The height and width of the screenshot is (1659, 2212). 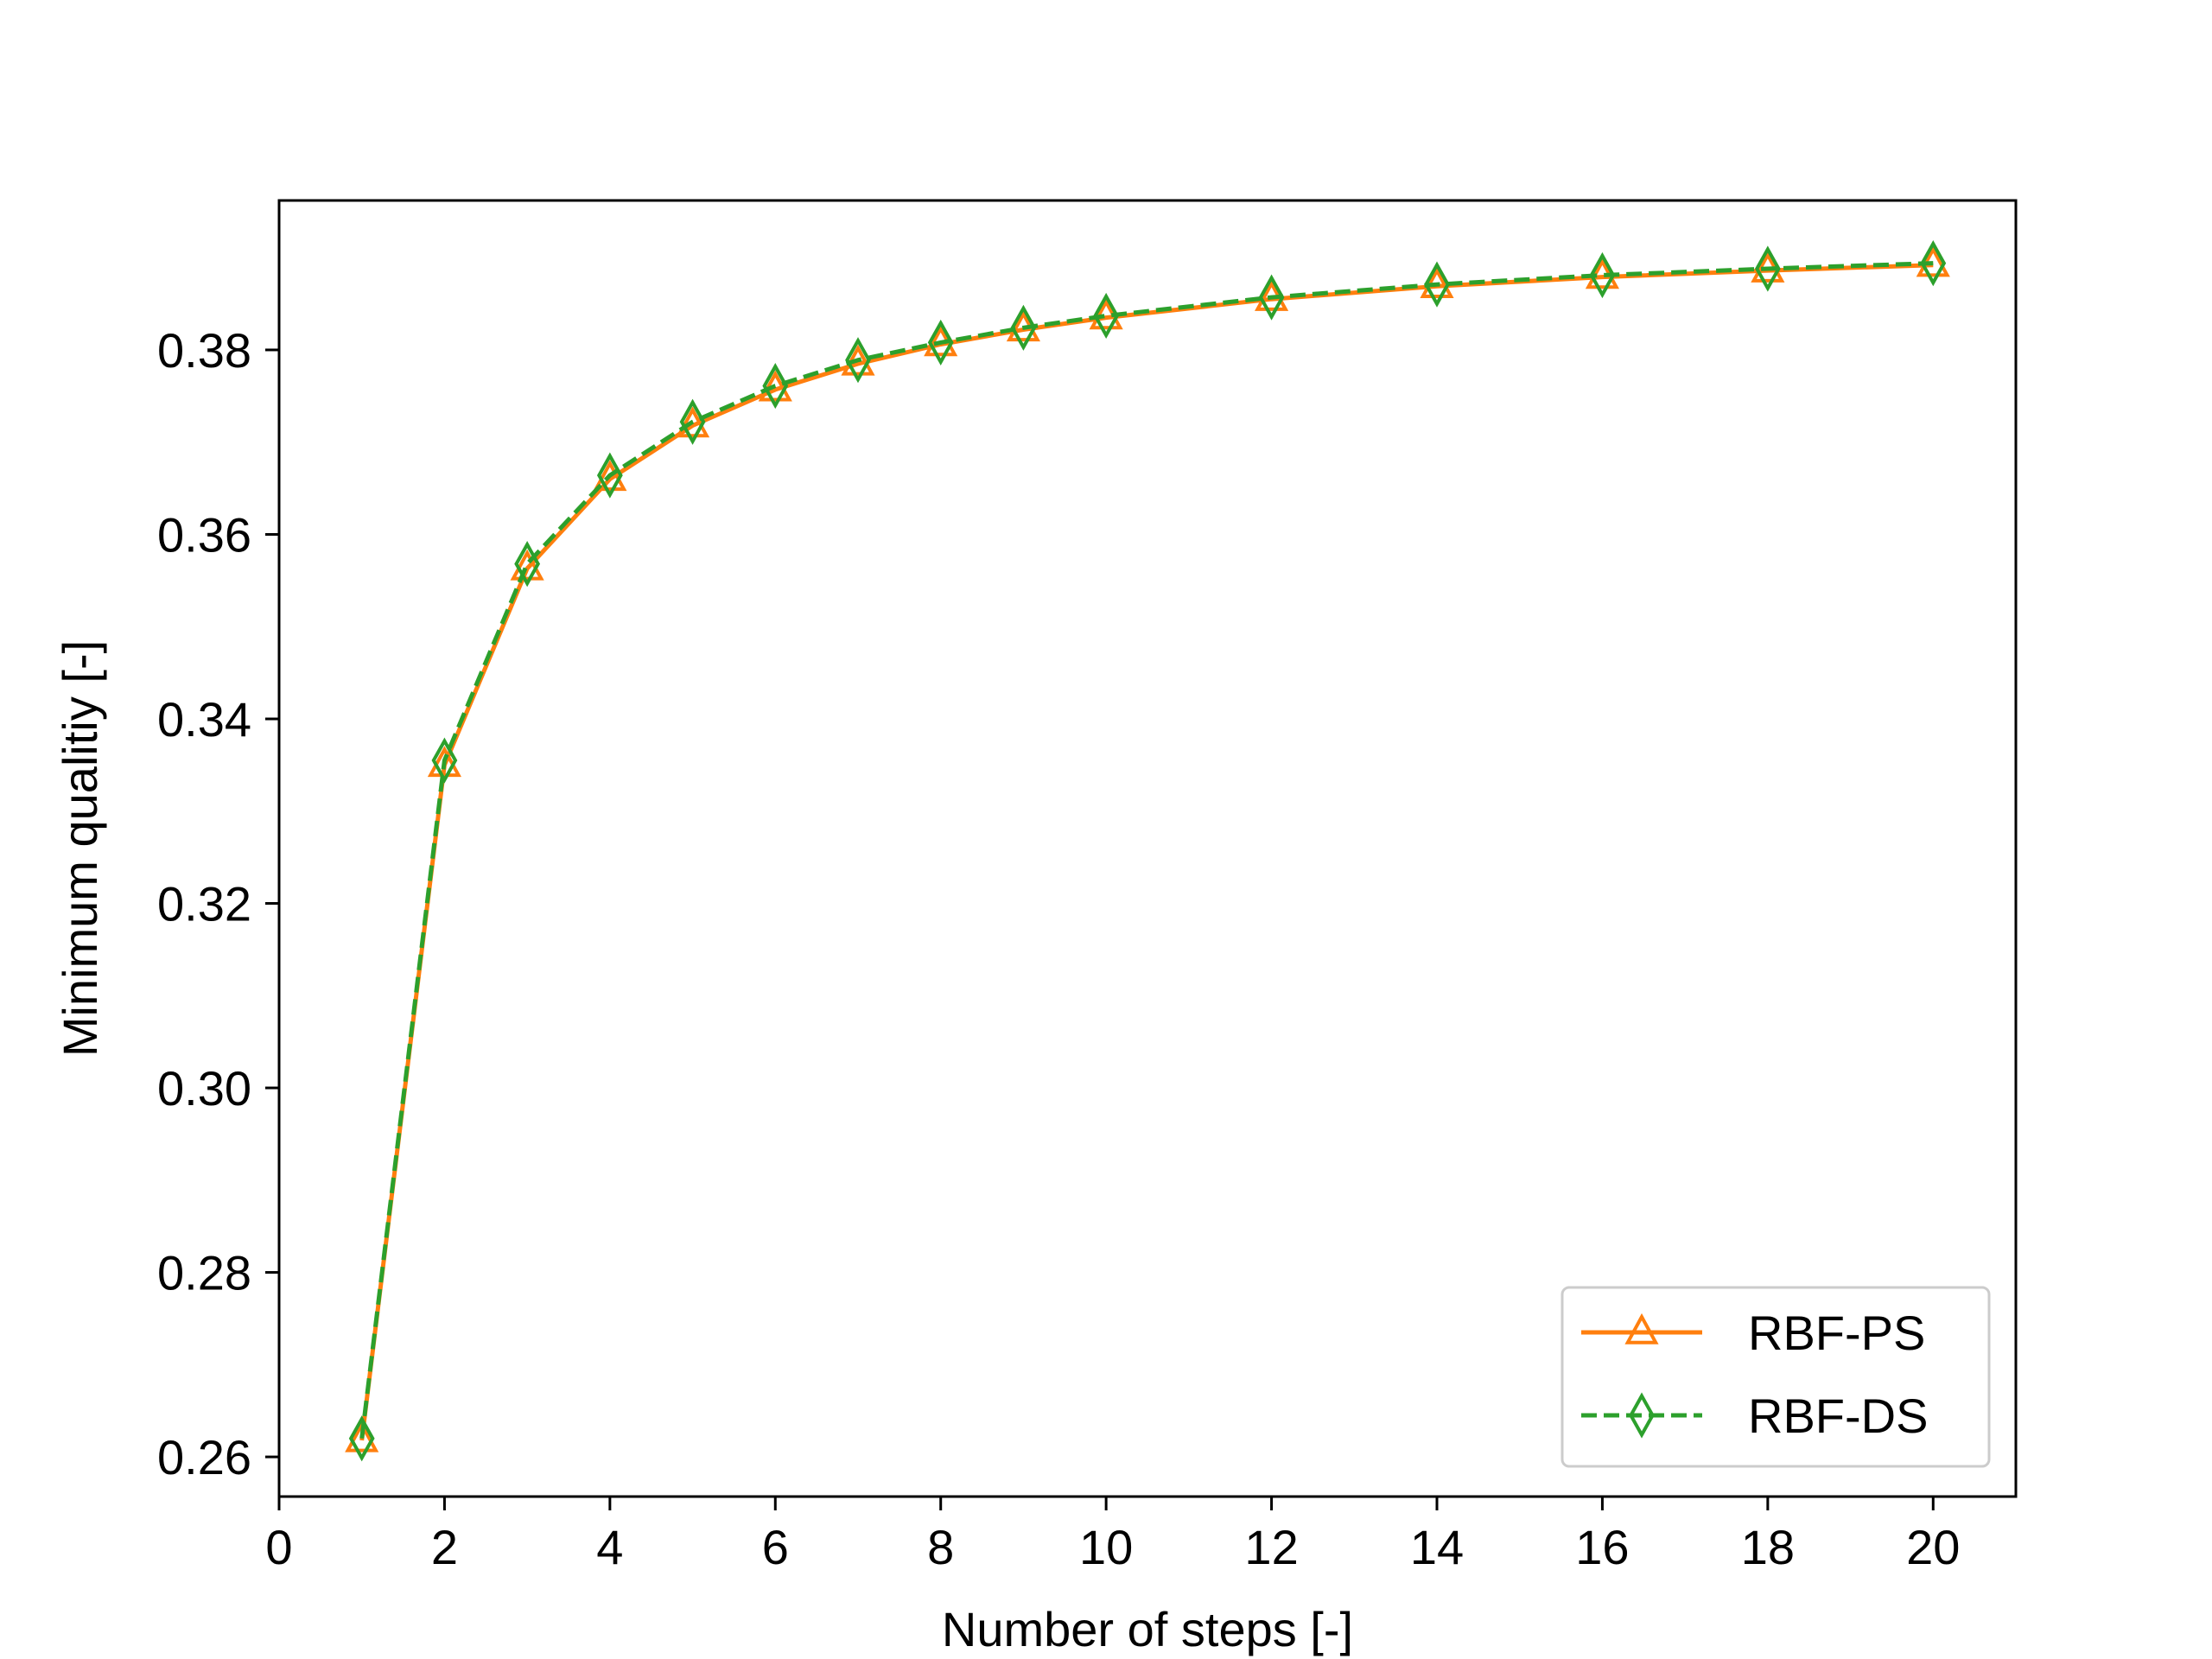 I want to click on legend: RBF-PS RBF-DS, so click(x=1775, y=1377).